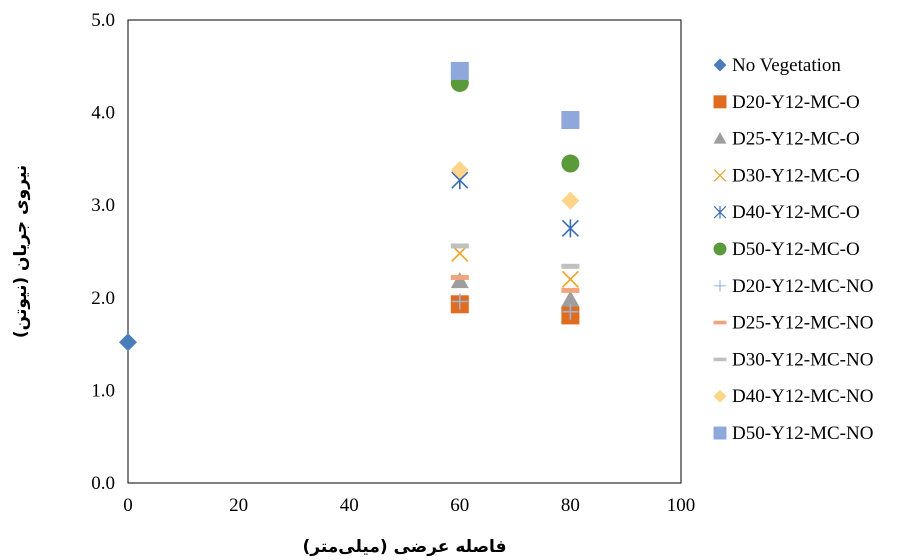 The width and height of the screenshot is (919, 560). What do you see at coordinates (103, 252) in the screenshot?
I see `y-axis-ticks: 0.0 1.0 2.0 3.0 4.0 5.0` at bounding box center [103, 252].